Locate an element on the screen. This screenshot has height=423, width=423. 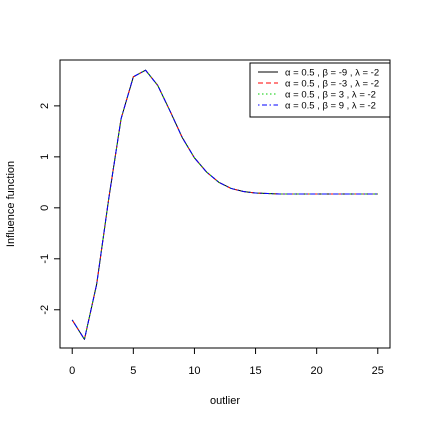
y-axis: -2 -1 0 1 2 is located at coordinates (50, 209).